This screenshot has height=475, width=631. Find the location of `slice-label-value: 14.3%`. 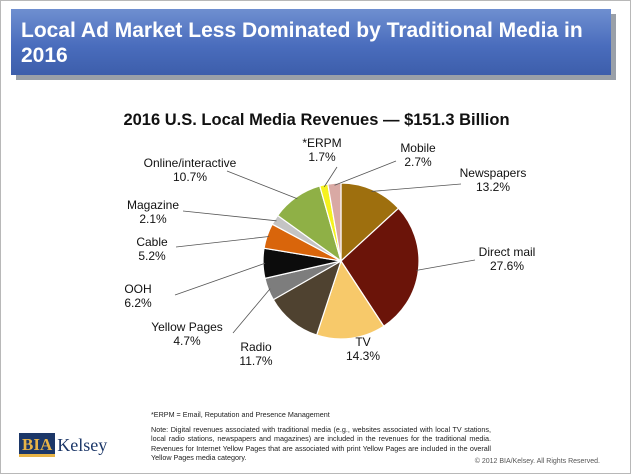

slice-label-value: 14.3% is located at coordinates (363, 356).